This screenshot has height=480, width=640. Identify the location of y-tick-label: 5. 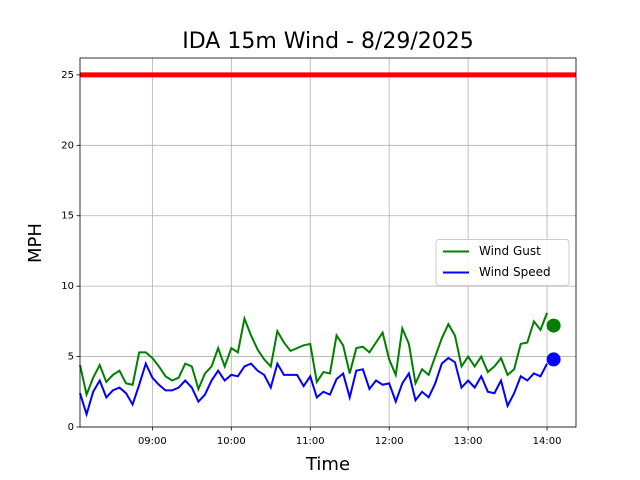
(71, 357).